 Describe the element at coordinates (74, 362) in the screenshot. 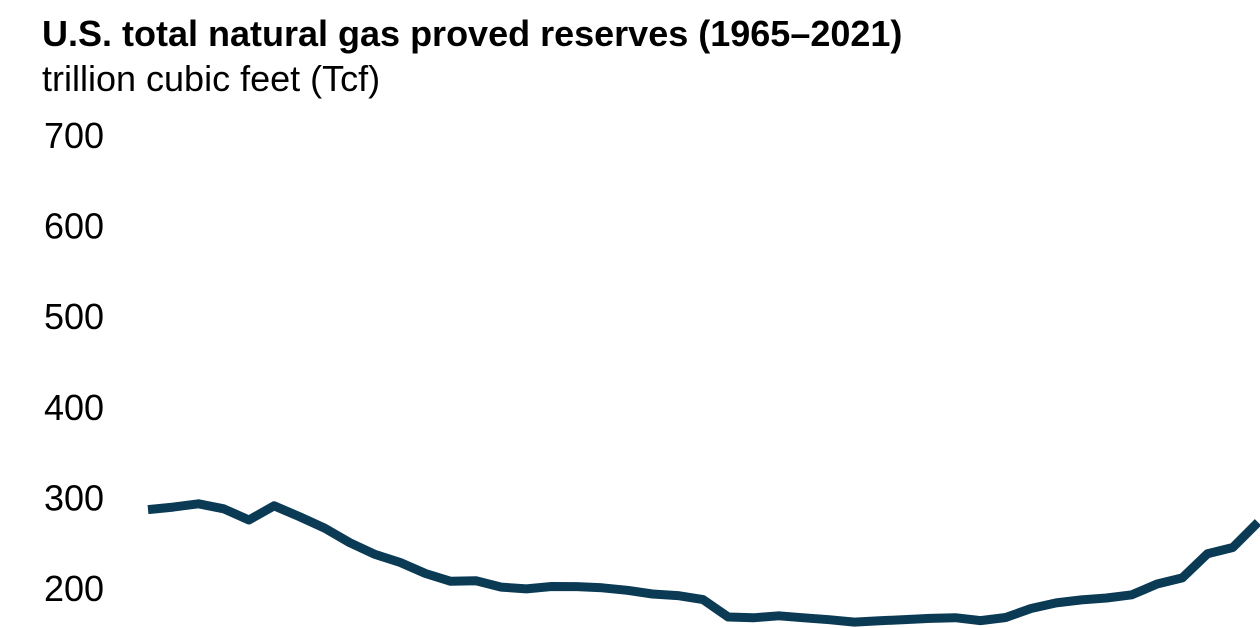

I see `y-axis-ticks: 700 600 500 400 300 200` at that location.